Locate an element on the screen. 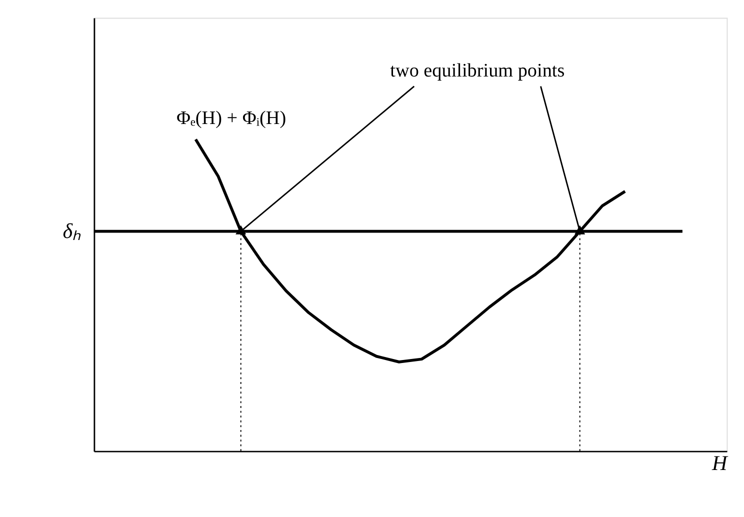  text: two equilibrium points is located at coordinates (477, 71).